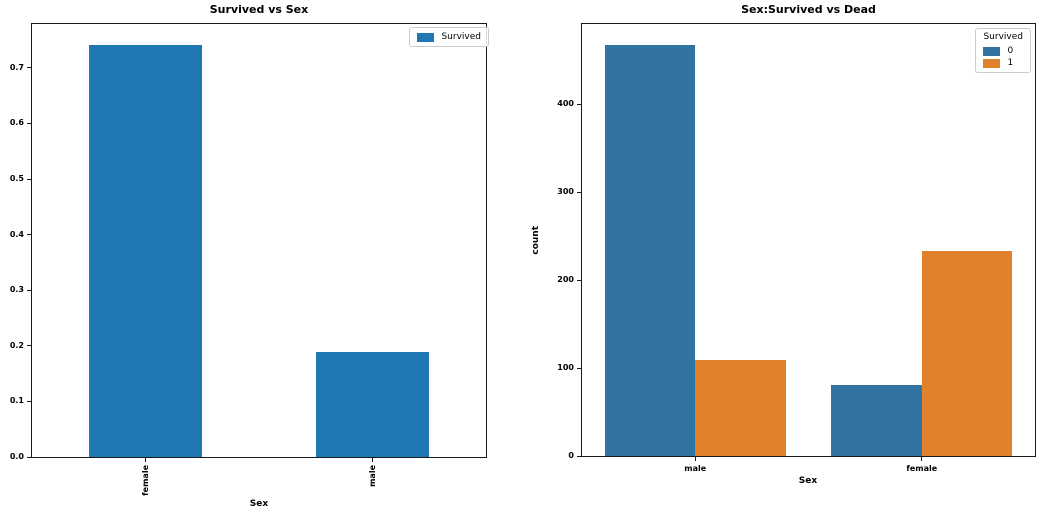 Image resolution: width=1045 pixels, height=520 pixels. Describe the element at coordinates (565, 280) in the screenshot. I see `y-tick-label: 200` at that location.